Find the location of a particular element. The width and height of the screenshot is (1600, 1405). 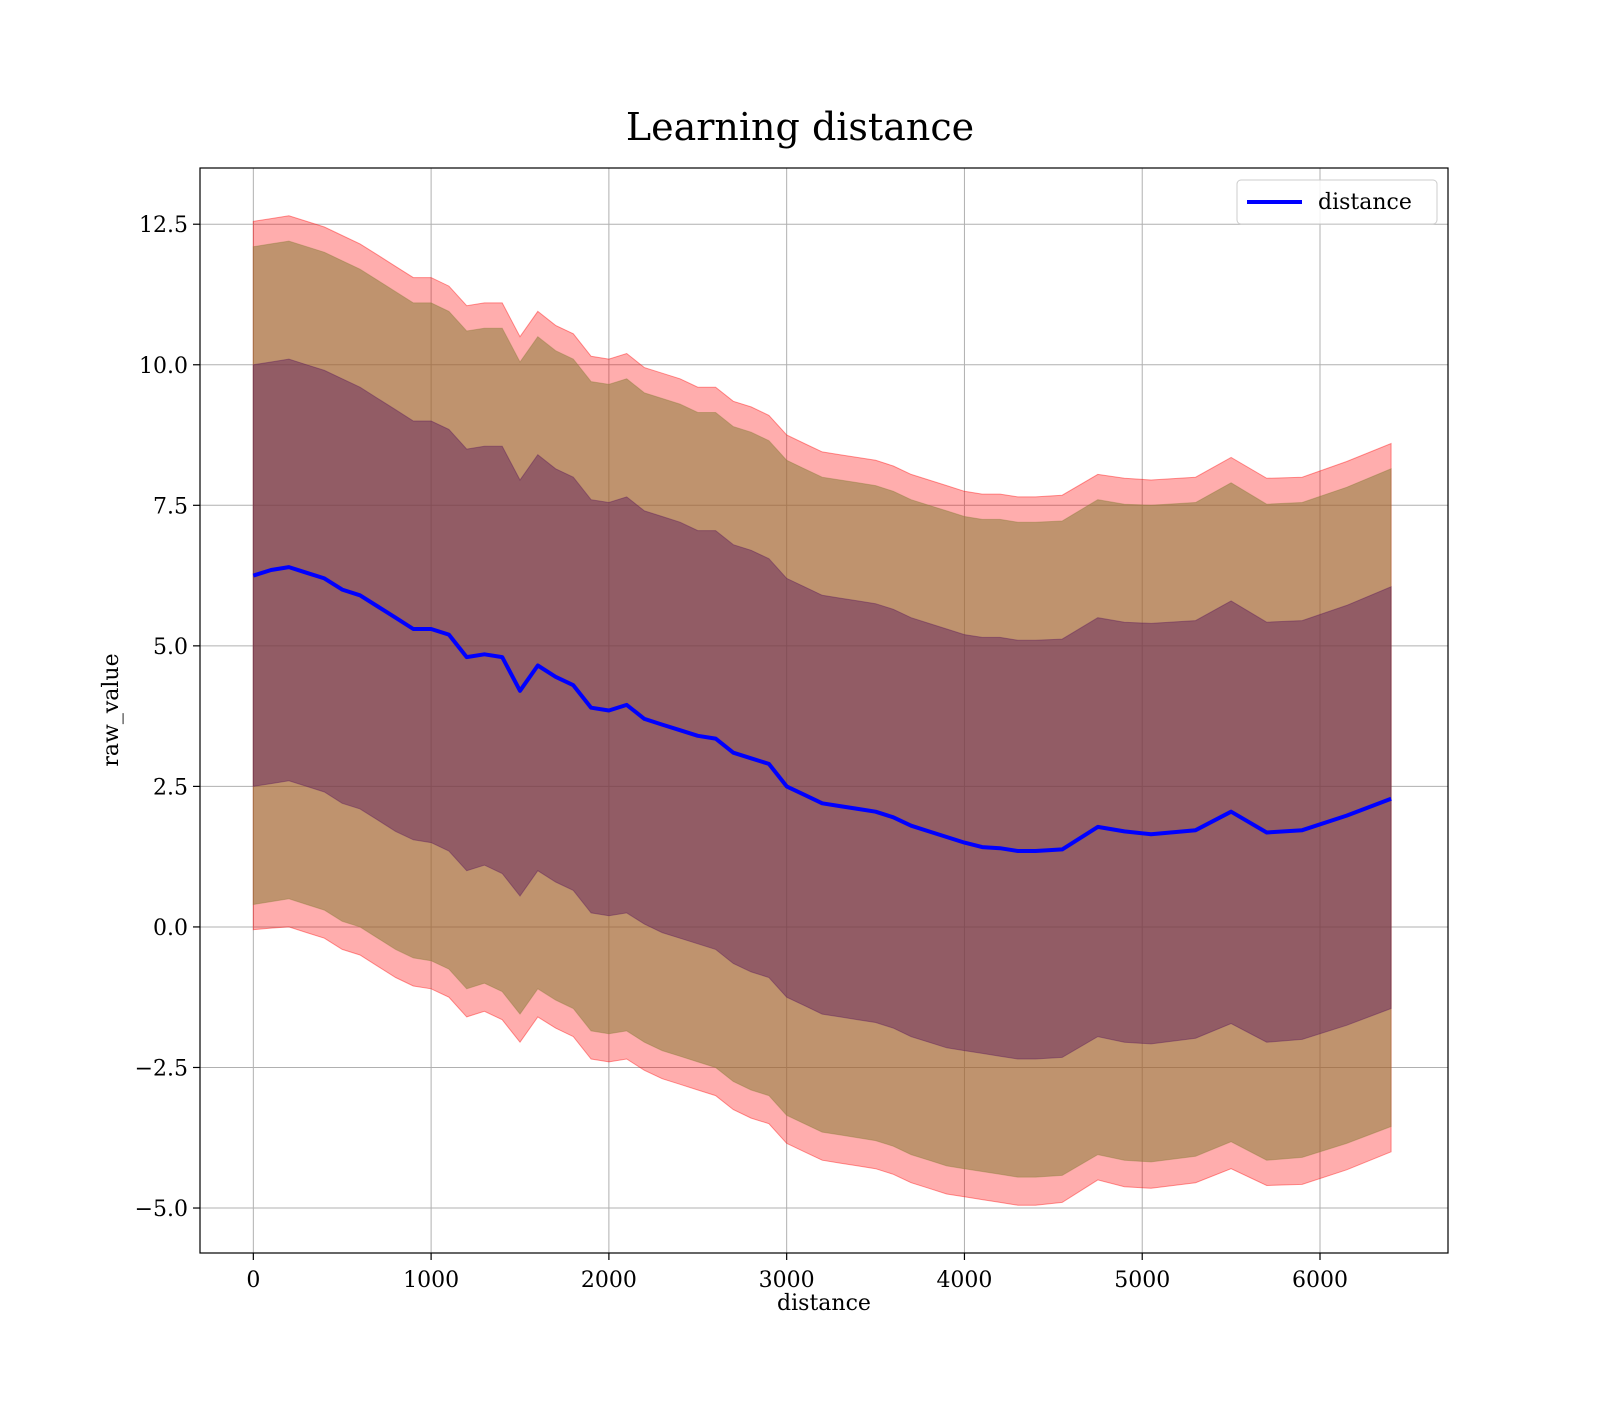

series-line-distance is located at coordinates (822, 709).